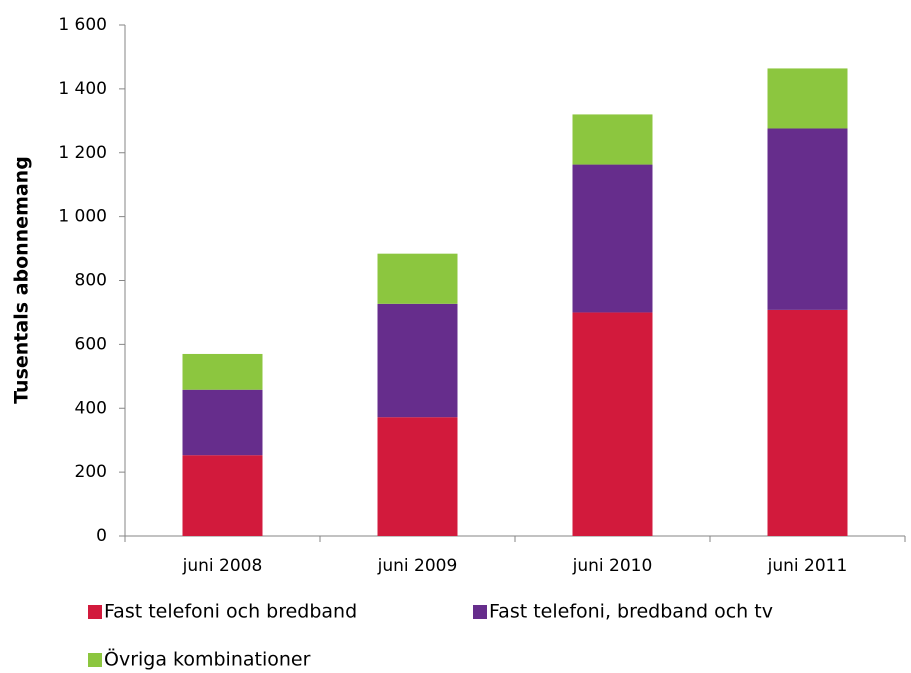  Describe the element at coordinates (82, 25) in the screenshot. I see `y-tick-label: 1 600` at that location.